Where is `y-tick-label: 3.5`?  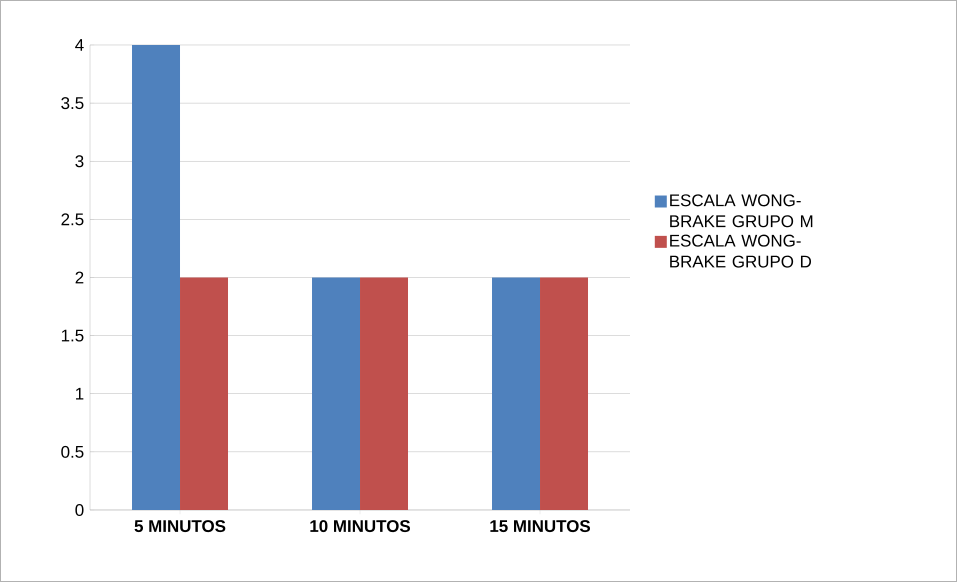 y-tick-label: 3.5 is located at coordinates (72, 103).